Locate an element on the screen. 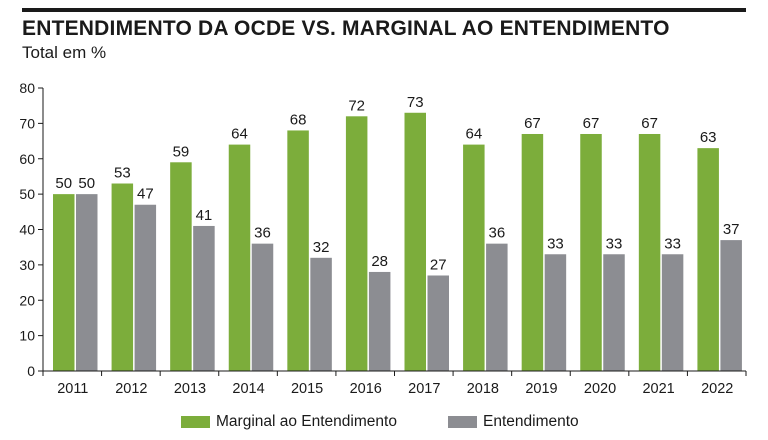  y-tick-label: 40 is located at coordinates (27, 230).